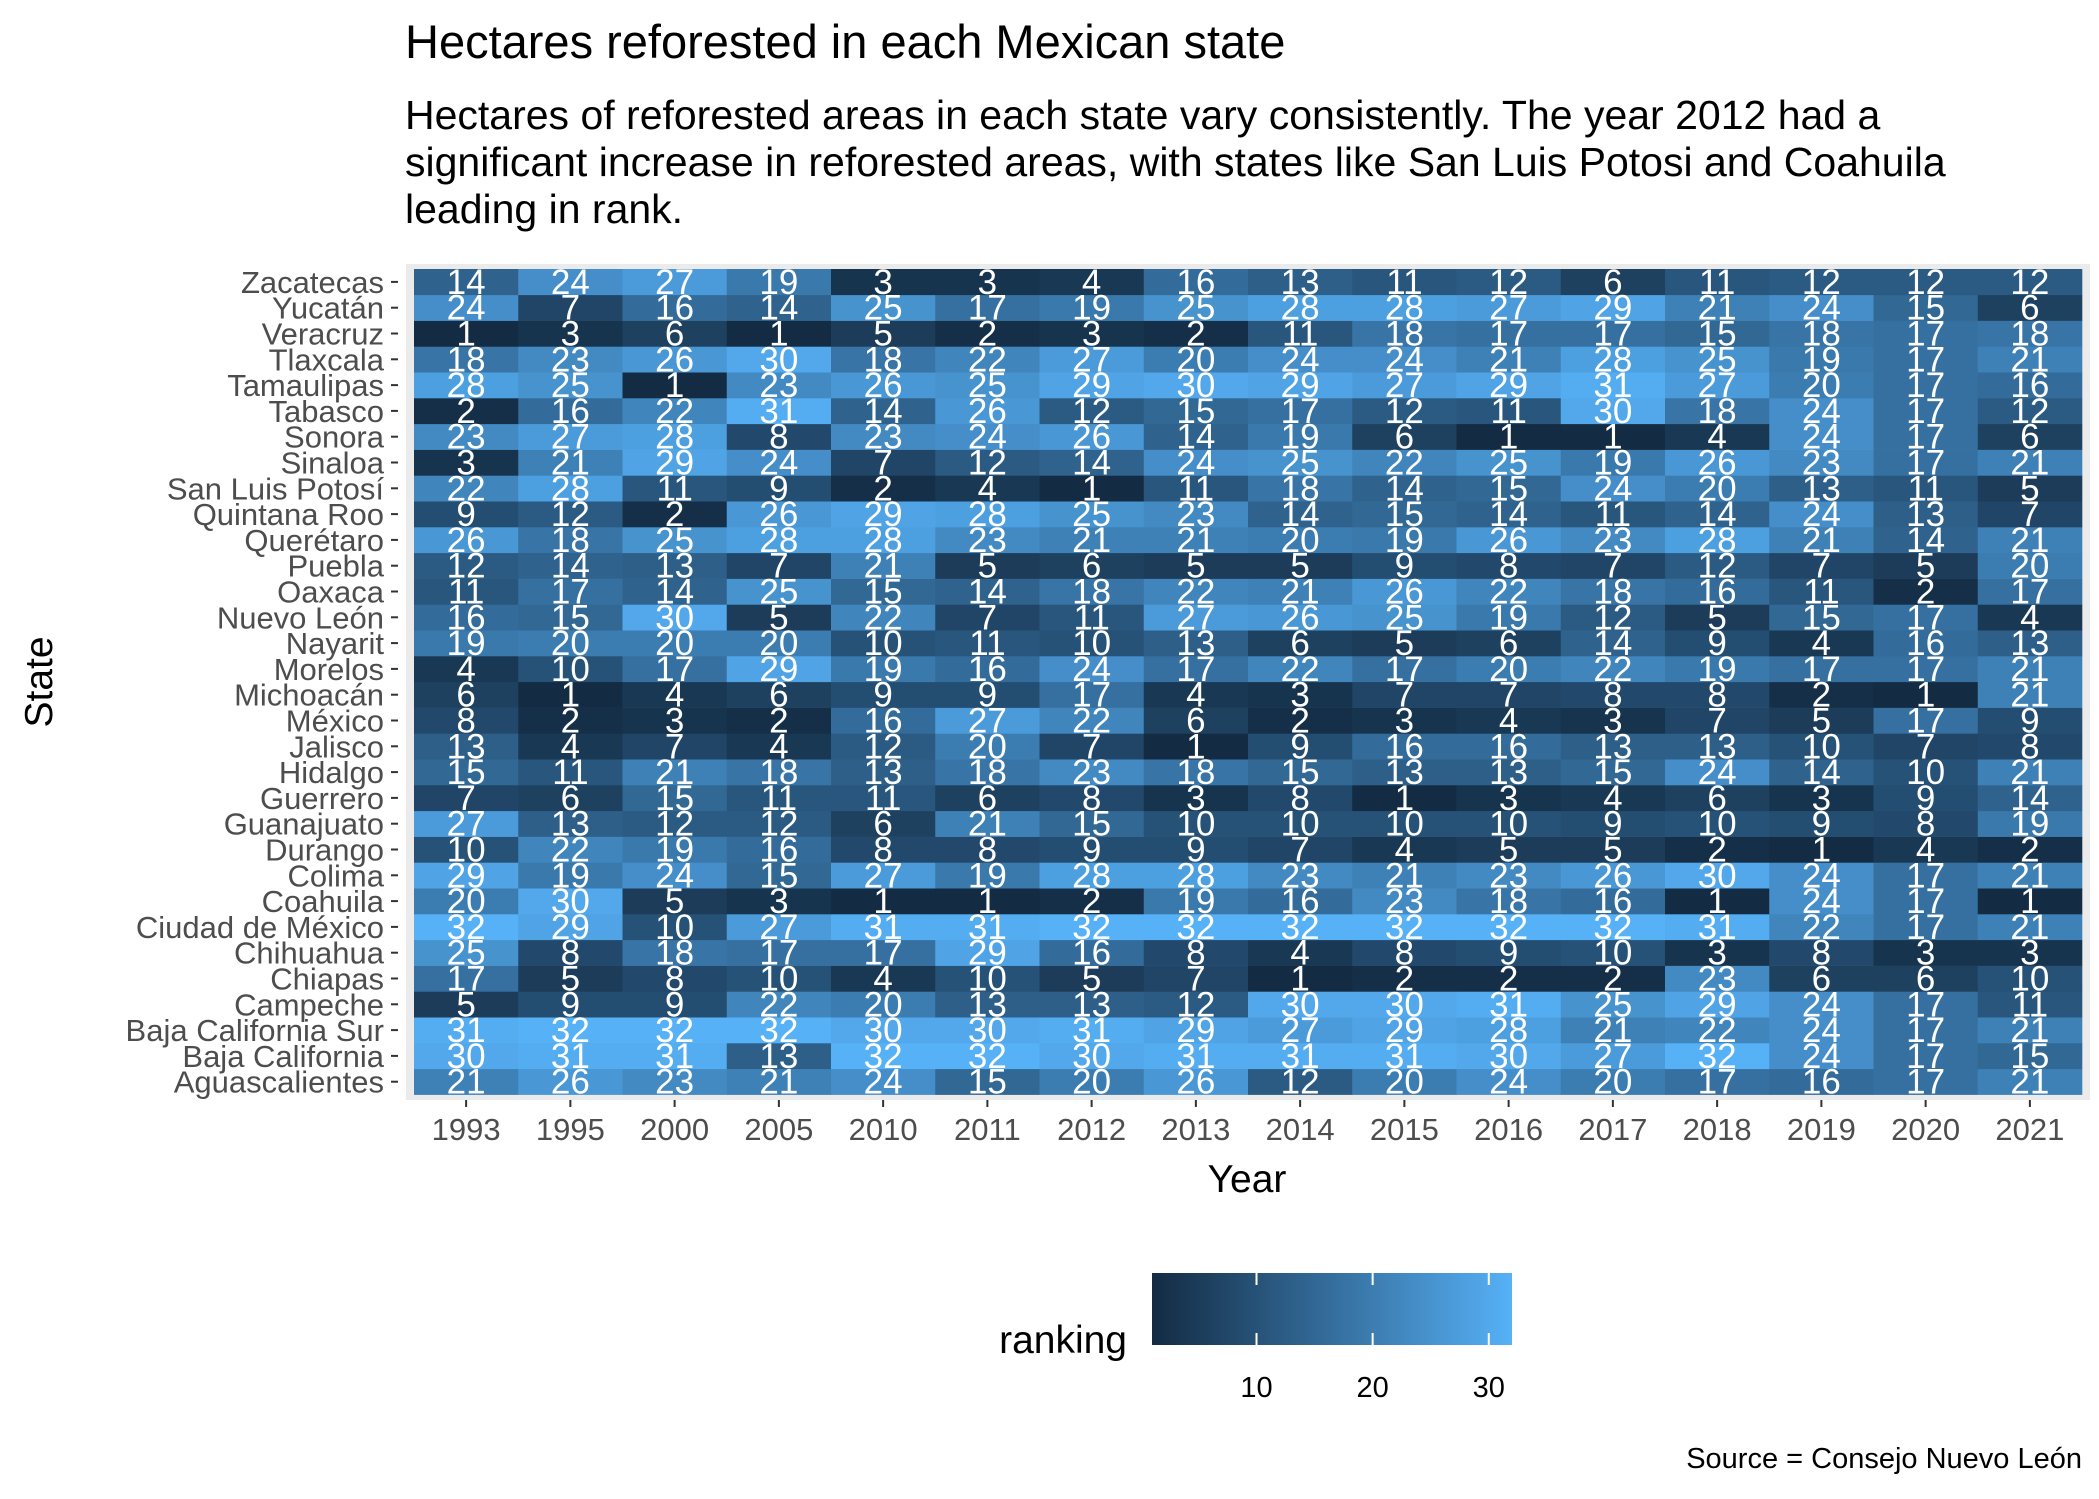 Image resolution: width=2099 pixels, height=1499 pixels. Describe the element at coordinates (1404, 540) in the screenshot. I see `cell-value-label: 19` at that location.